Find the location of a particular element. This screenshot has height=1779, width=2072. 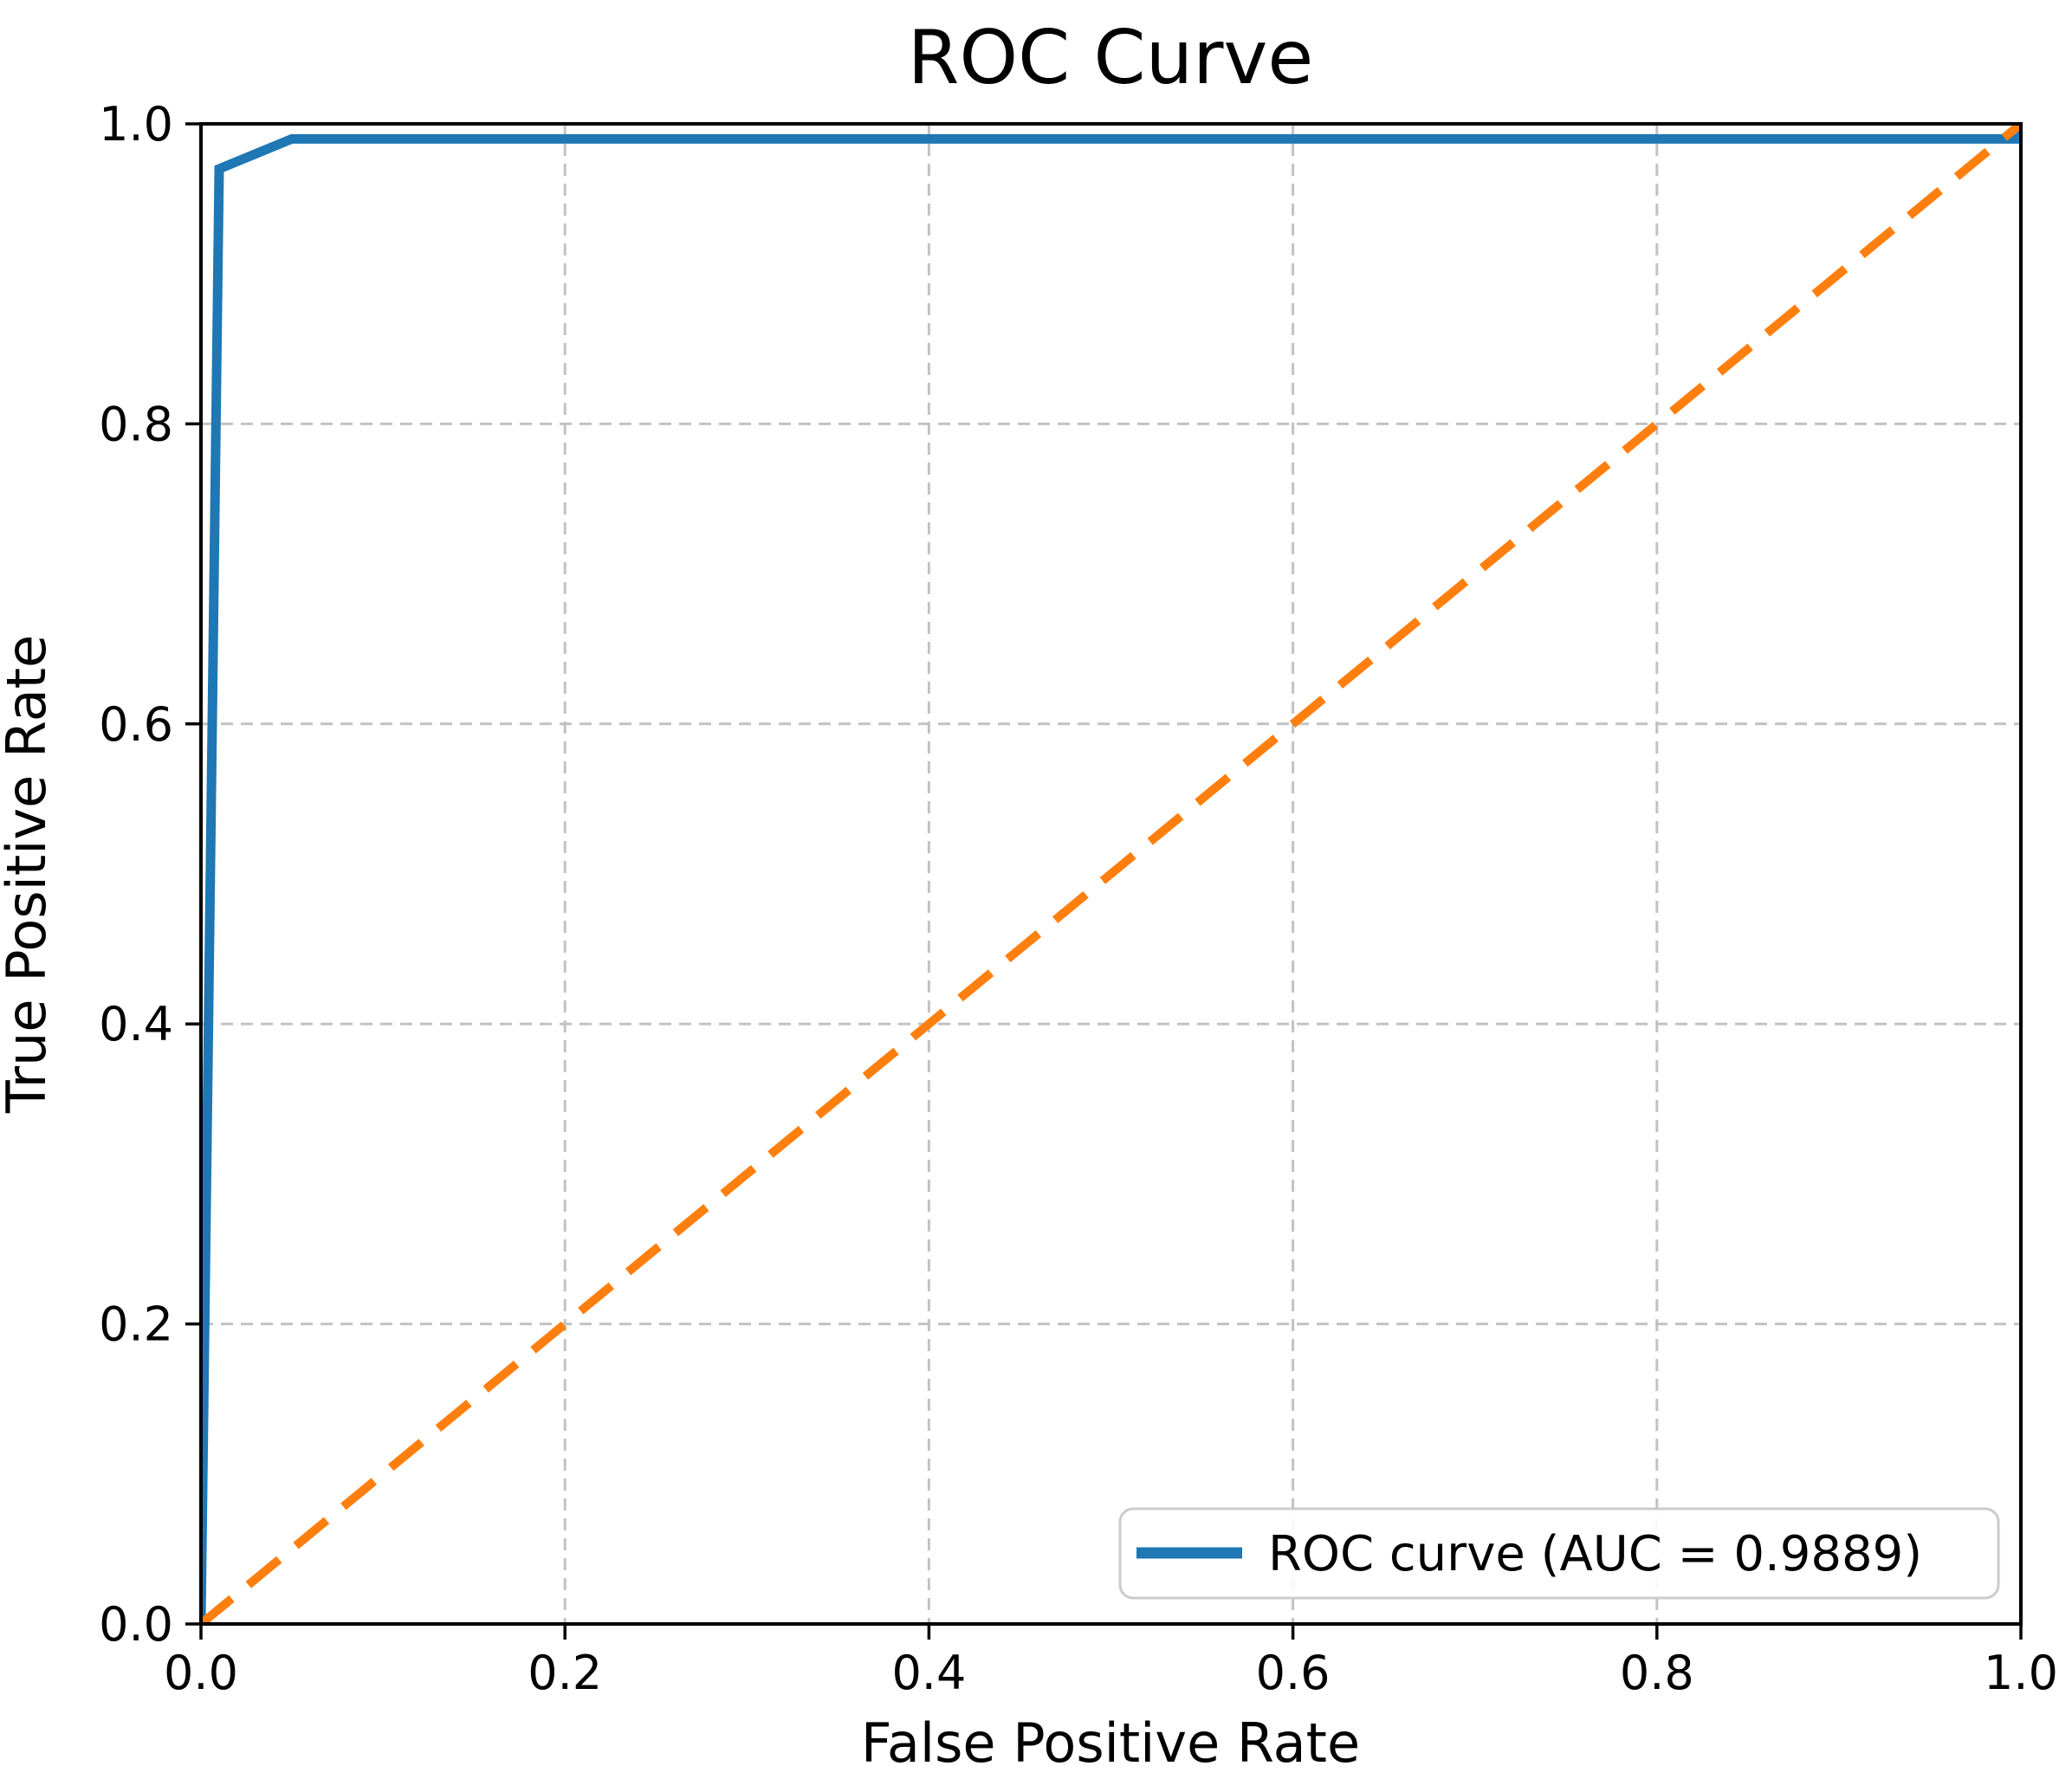

x-axis-label: False Positive Rate is located at coordinates (1110, 1743).